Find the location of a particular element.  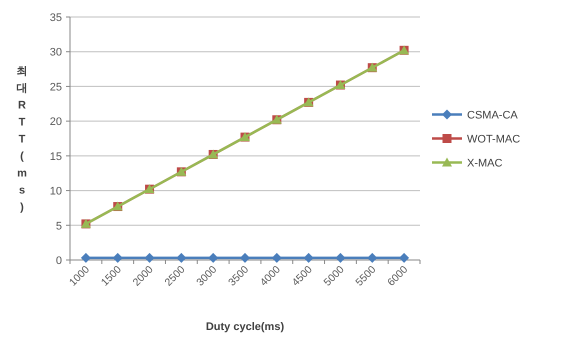

y-tick-label: 35 is located at coordinates (56, 18).